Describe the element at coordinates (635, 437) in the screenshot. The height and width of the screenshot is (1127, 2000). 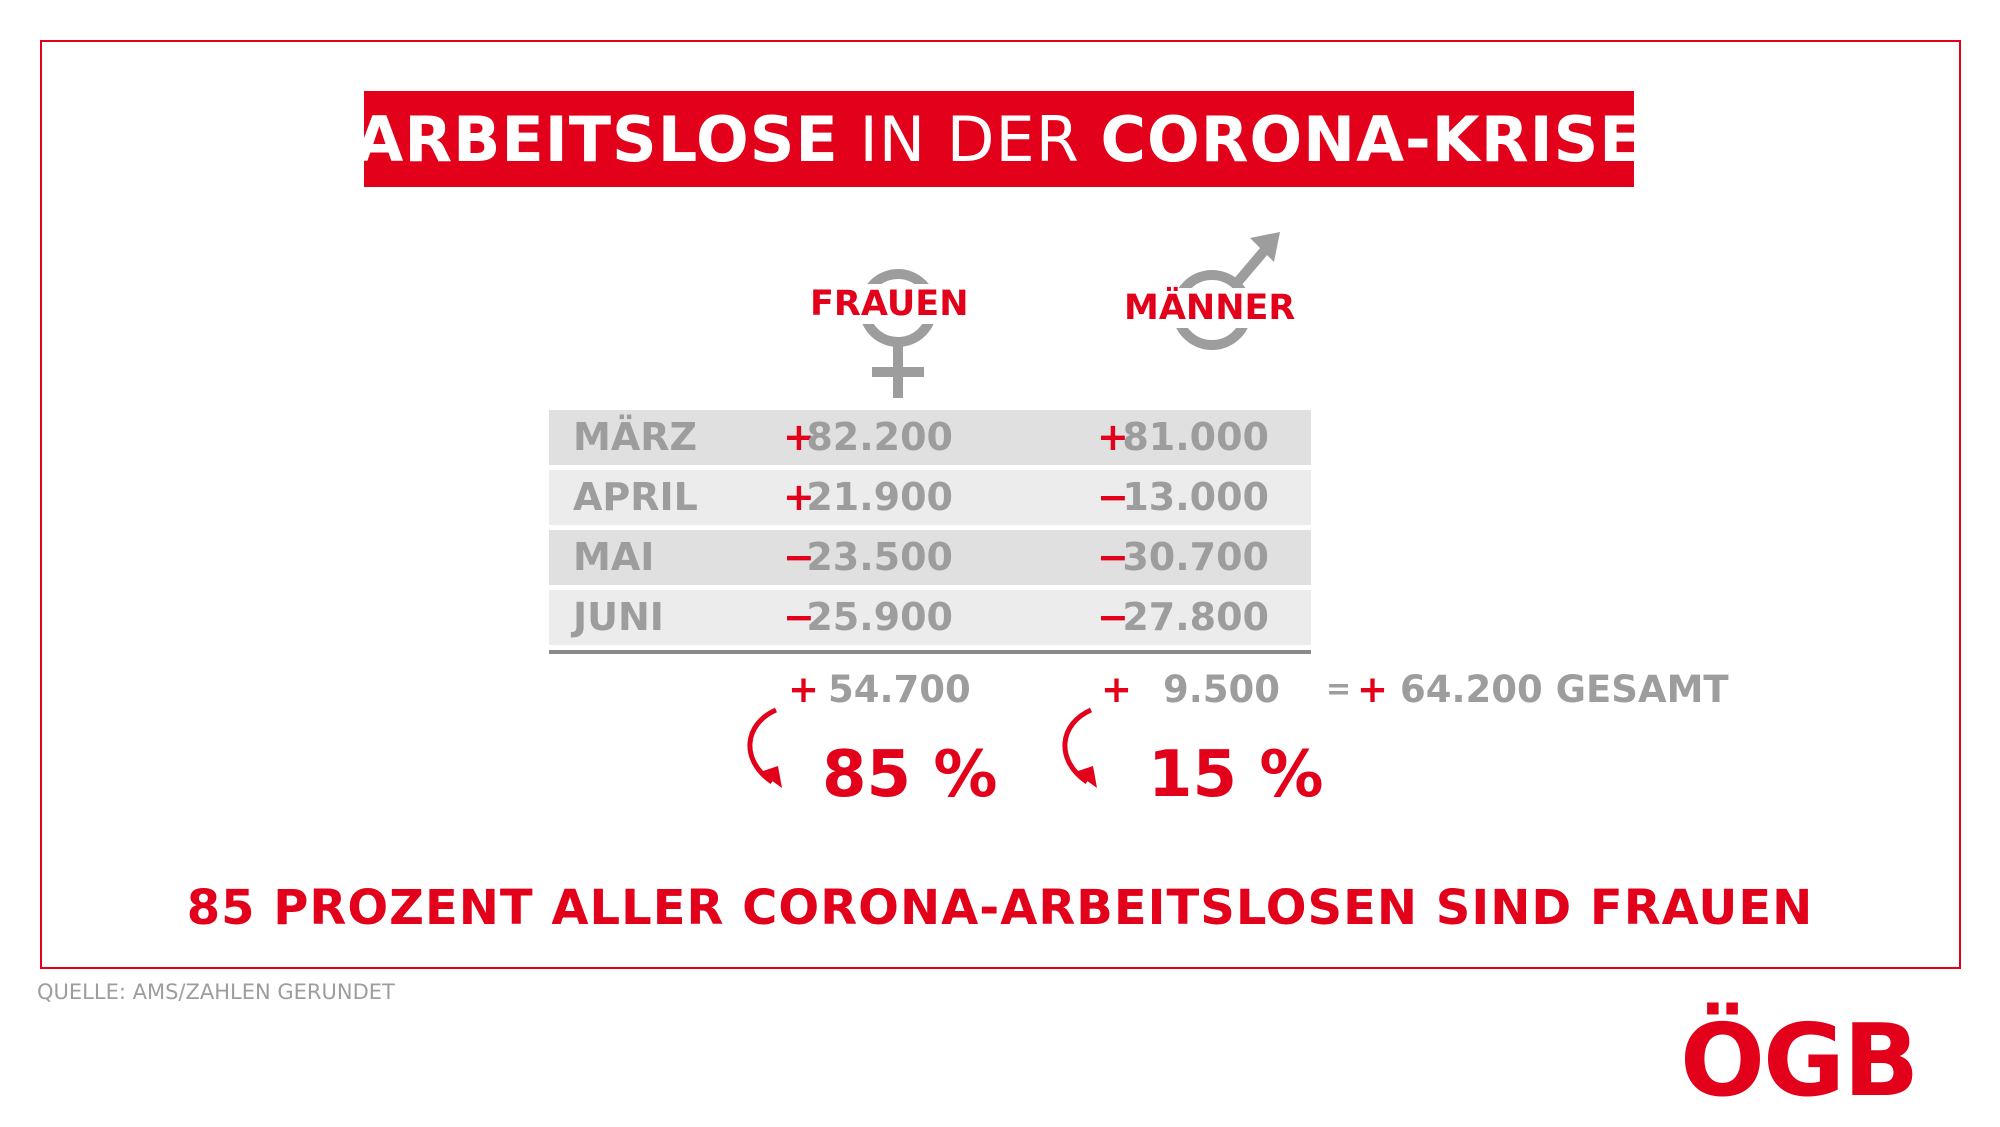
I see `row-month: MÄRZ` at that location.